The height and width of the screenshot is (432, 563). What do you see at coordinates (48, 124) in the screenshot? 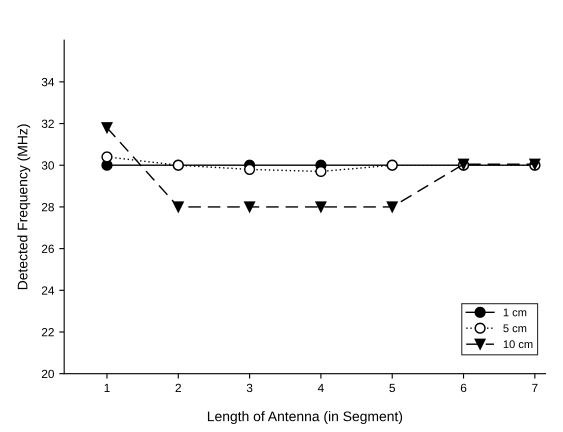
I see `y-tick-label: 32` at bounding box center [48, 124].